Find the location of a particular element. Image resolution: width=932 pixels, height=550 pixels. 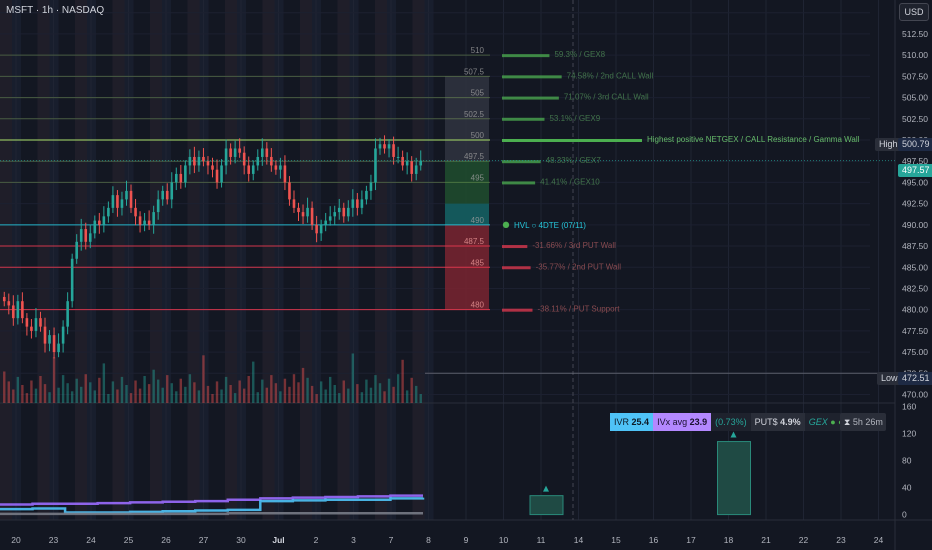

level-text: 74.58% / 2nd CALL Wall is located at coordinates (610, 75).